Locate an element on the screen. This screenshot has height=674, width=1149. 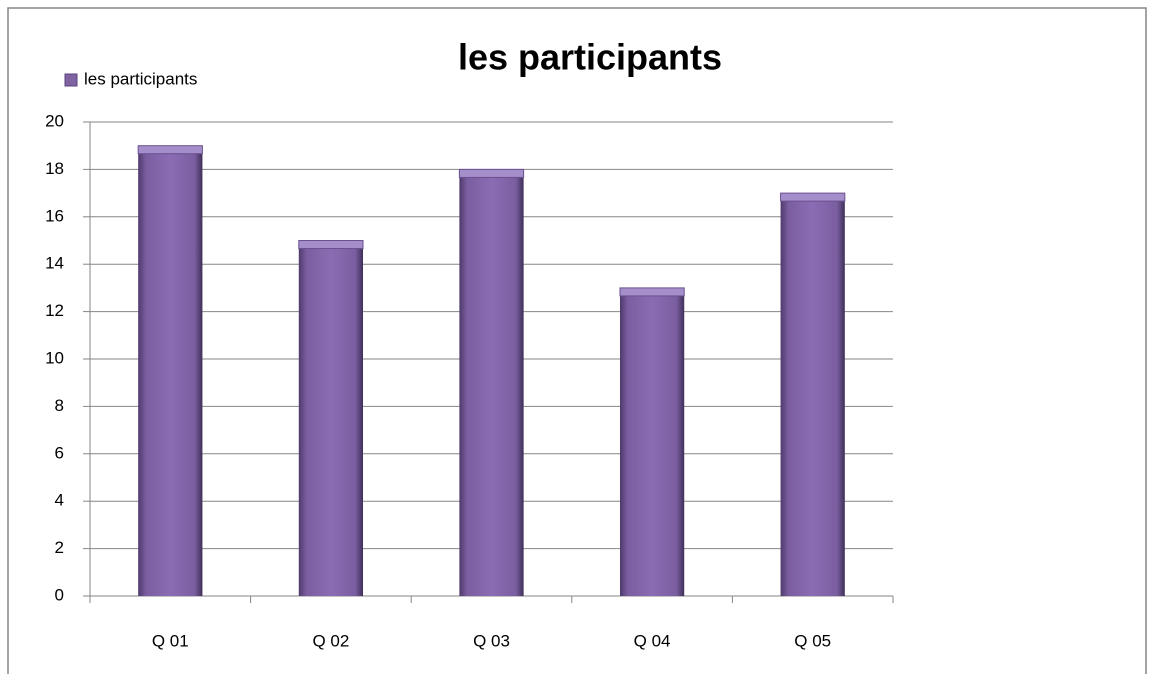
y-tick-label: 20 is located at coordinates (54, 120).